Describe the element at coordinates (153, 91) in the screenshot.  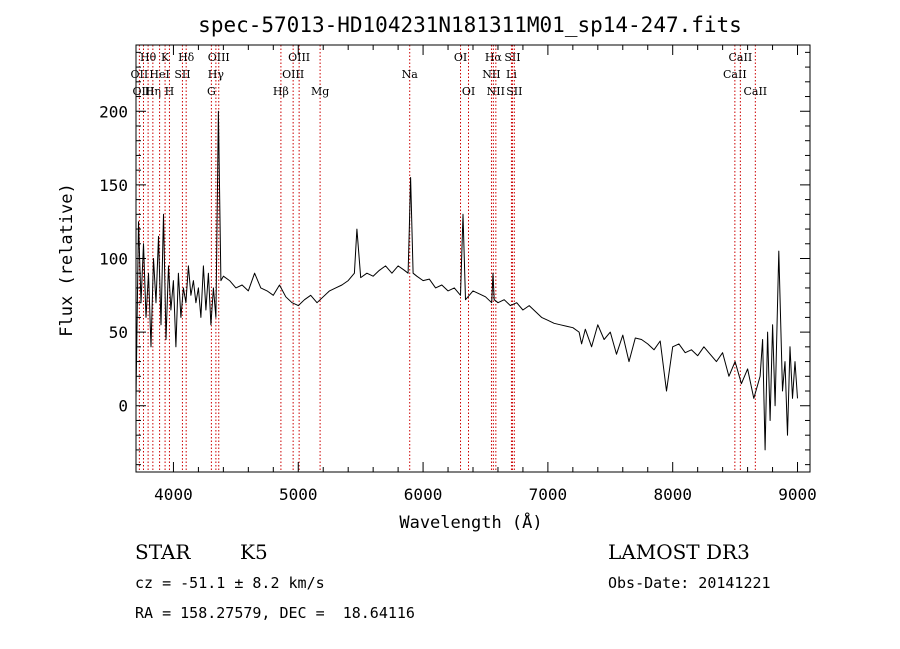
I see `marker-label: Hη` at that location.